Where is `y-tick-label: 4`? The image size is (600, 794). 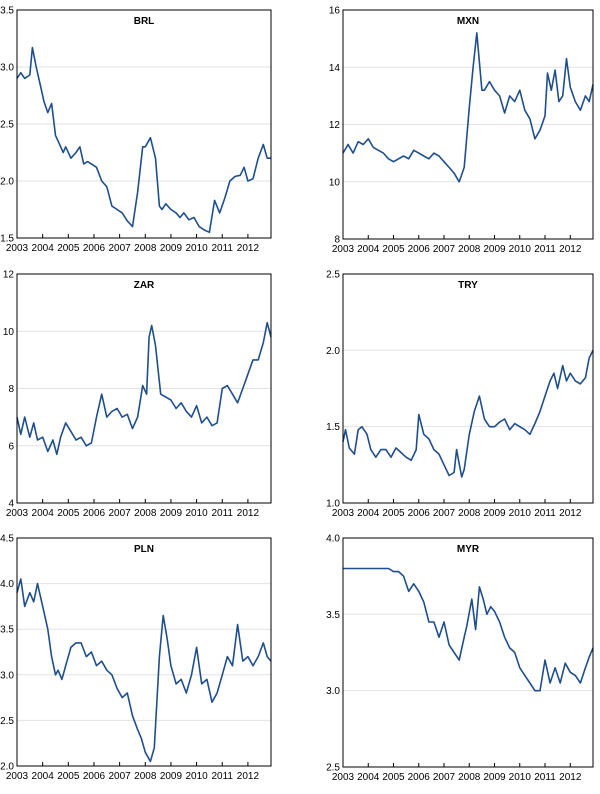
y-tick-label: 4 is located at coordinates (11, 504).